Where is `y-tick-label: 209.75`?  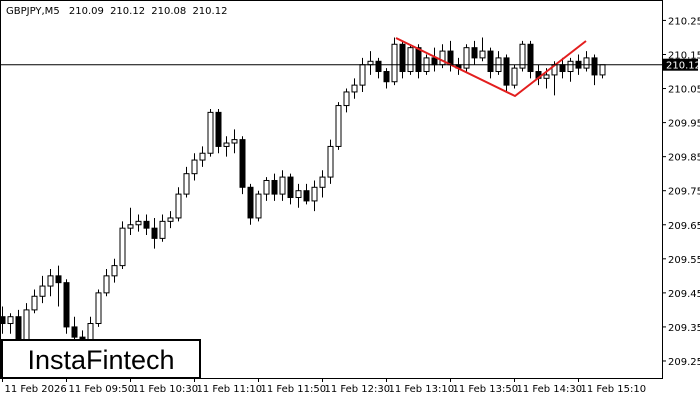 y-tick-label: 209.75 is located at coordinates (684, 192).